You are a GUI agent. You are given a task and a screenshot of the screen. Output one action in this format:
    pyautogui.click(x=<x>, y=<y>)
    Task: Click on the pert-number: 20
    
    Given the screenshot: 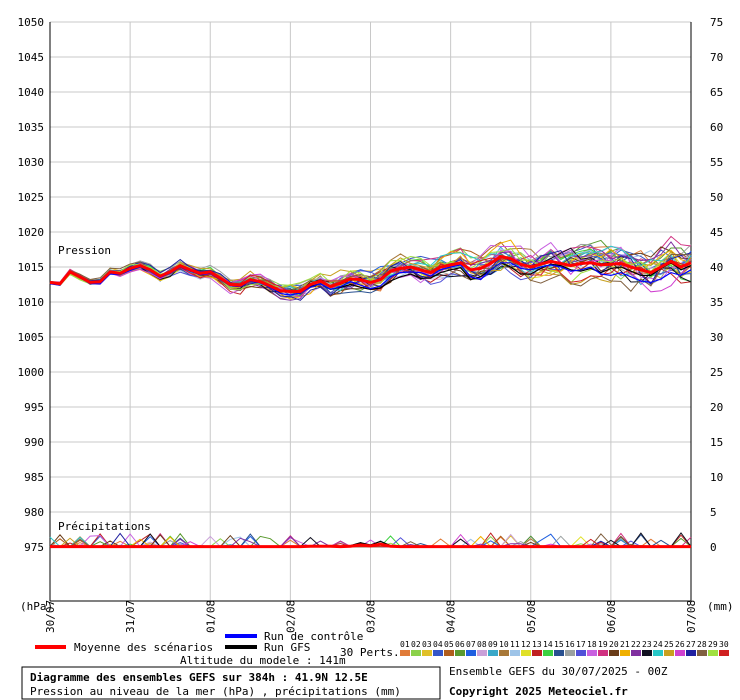 What is the action you would take?
    pyautogui.click(x=614, y=644)
    